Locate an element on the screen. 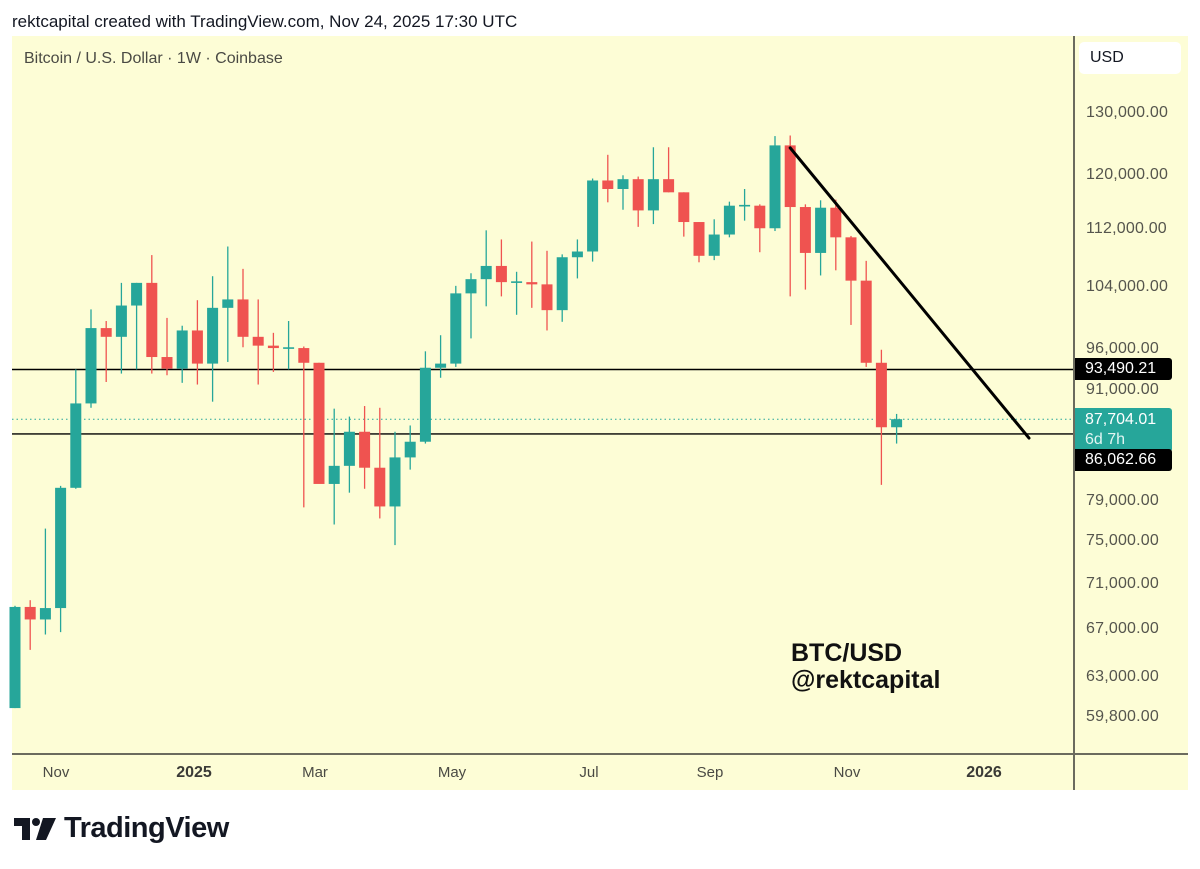 Image resolution: width=1200 pixels, height=869 pixels. current-price-value: 87,704.01 is located at coordinates (1121, 420).